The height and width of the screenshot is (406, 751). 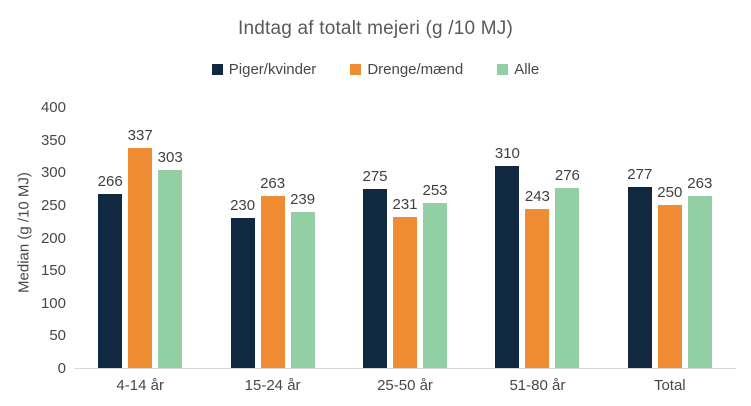 I want to click on data-label: 303, so click(x=170, y=157).